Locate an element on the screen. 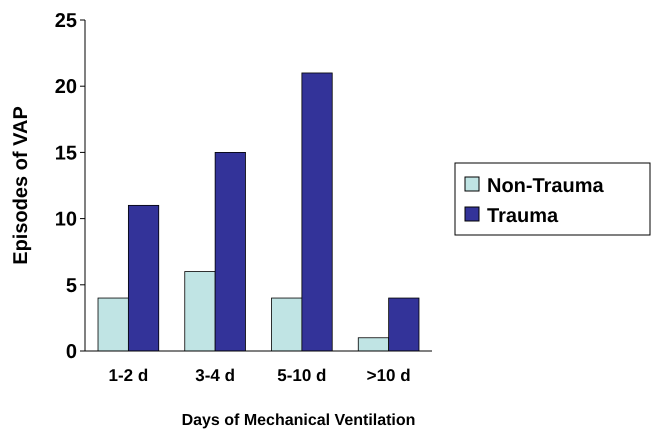  y-tick-label: 25 is located at coordinates (65, 21).